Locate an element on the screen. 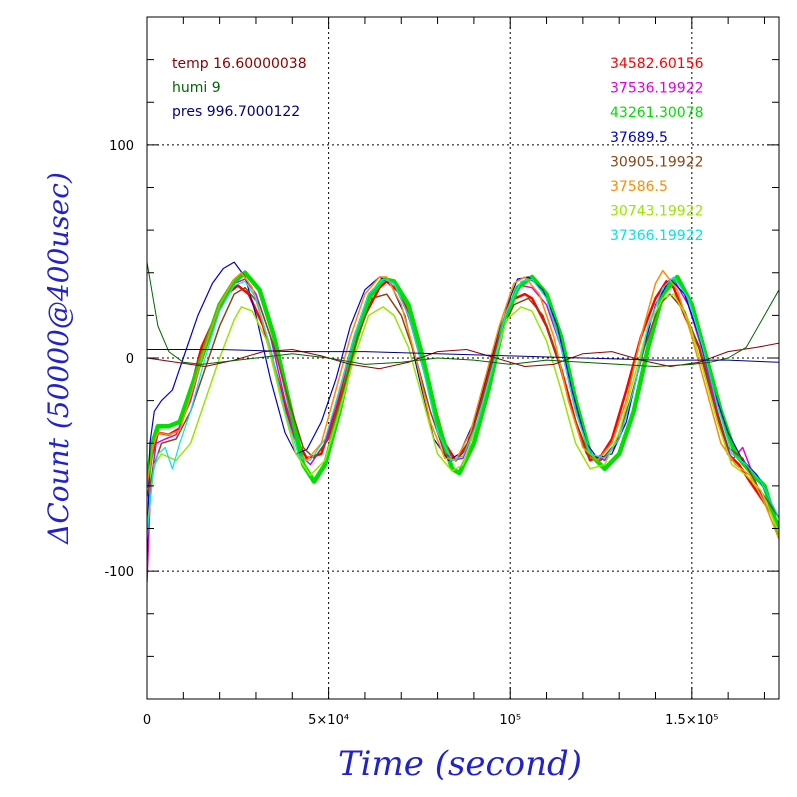 The image size is (797, 797). y-tick-label: 100 is located at coordinates (121, 146).